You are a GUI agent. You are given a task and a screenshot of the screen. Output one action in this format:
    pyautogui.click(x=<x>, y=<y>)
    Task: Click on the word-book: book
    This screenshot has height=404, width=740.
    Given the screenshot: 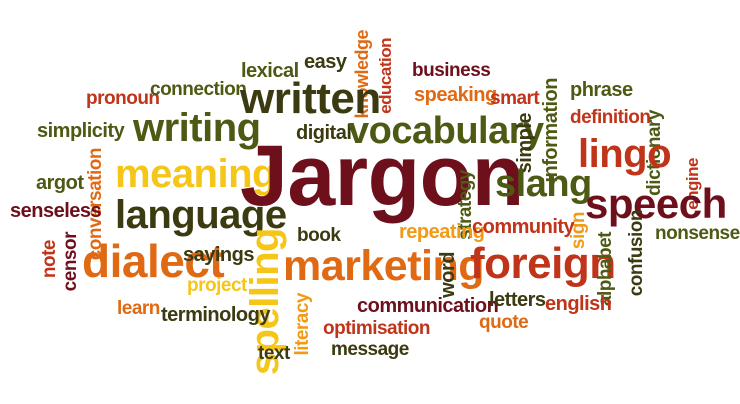 What is the action you would take?
    pyautogui.click(x=319, y=235)
    